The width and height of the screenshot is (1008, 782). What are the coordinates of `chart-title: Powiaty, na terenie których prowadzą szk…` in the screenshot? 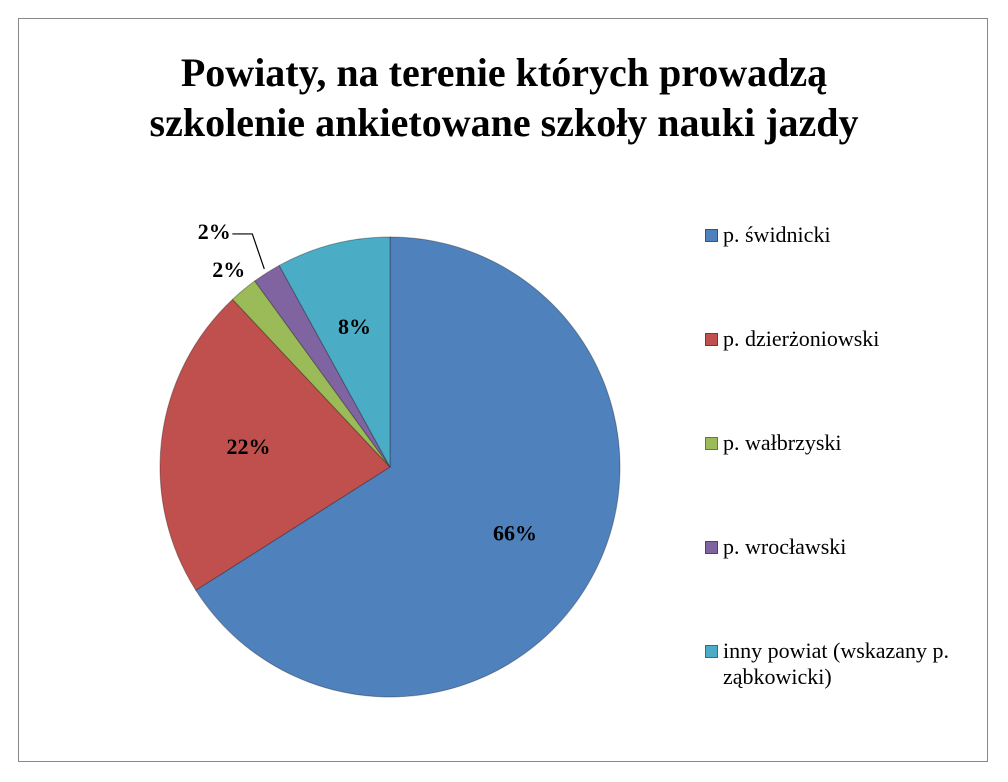 It's located at (504, 97).